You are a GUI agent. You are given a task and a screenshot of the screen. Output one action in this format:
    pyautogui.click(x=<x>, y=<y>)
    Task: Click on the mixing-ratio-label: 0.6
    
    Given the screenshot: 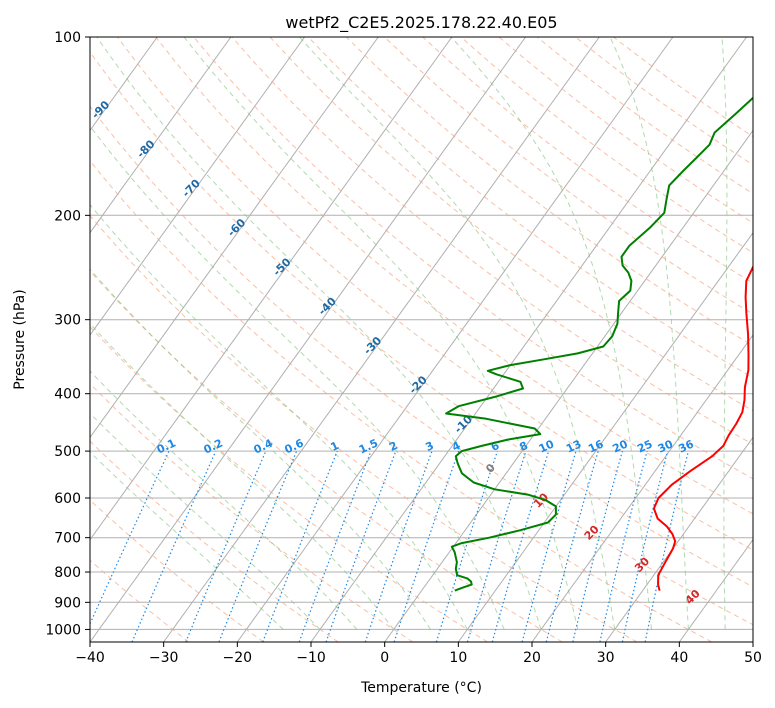 What is the action you would take?
    pyautogui.click(x=294, y=446)
    